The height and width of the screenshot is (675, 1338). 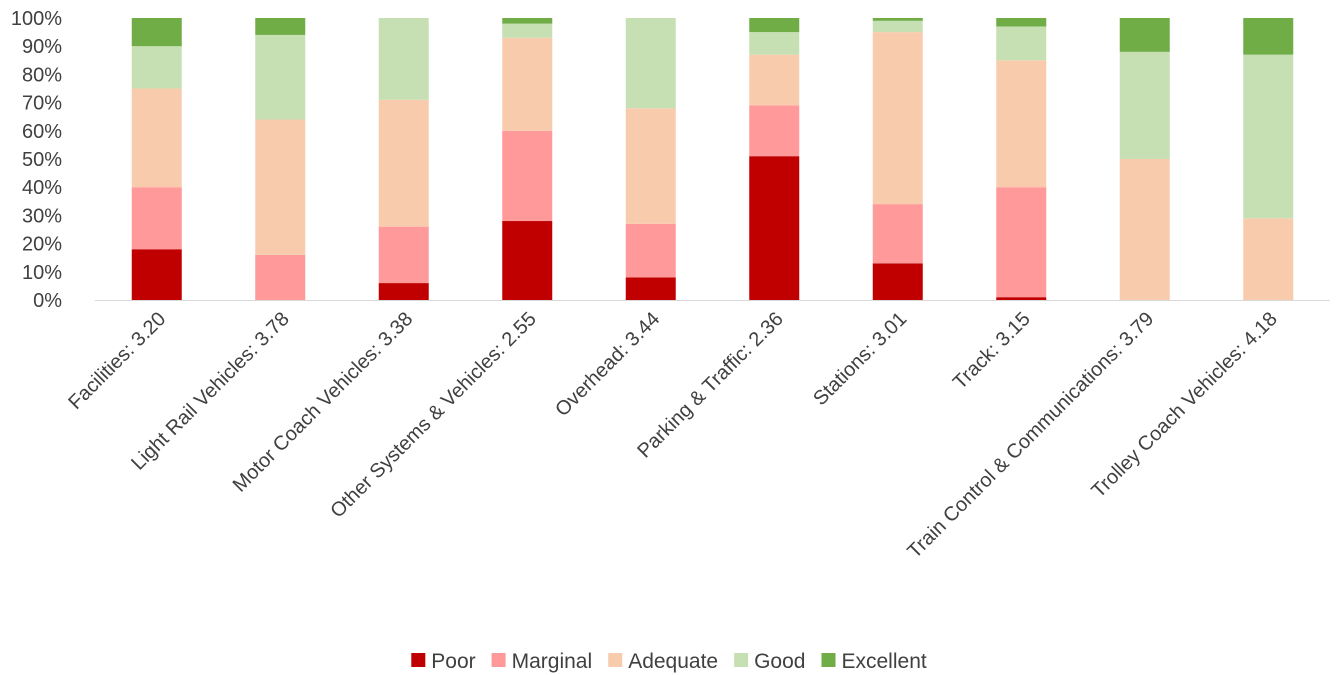 What do you see at coordinates (47, 301) in the screenshot?
I see `y-tick-label: 0%` at bounding box center [47, 301].